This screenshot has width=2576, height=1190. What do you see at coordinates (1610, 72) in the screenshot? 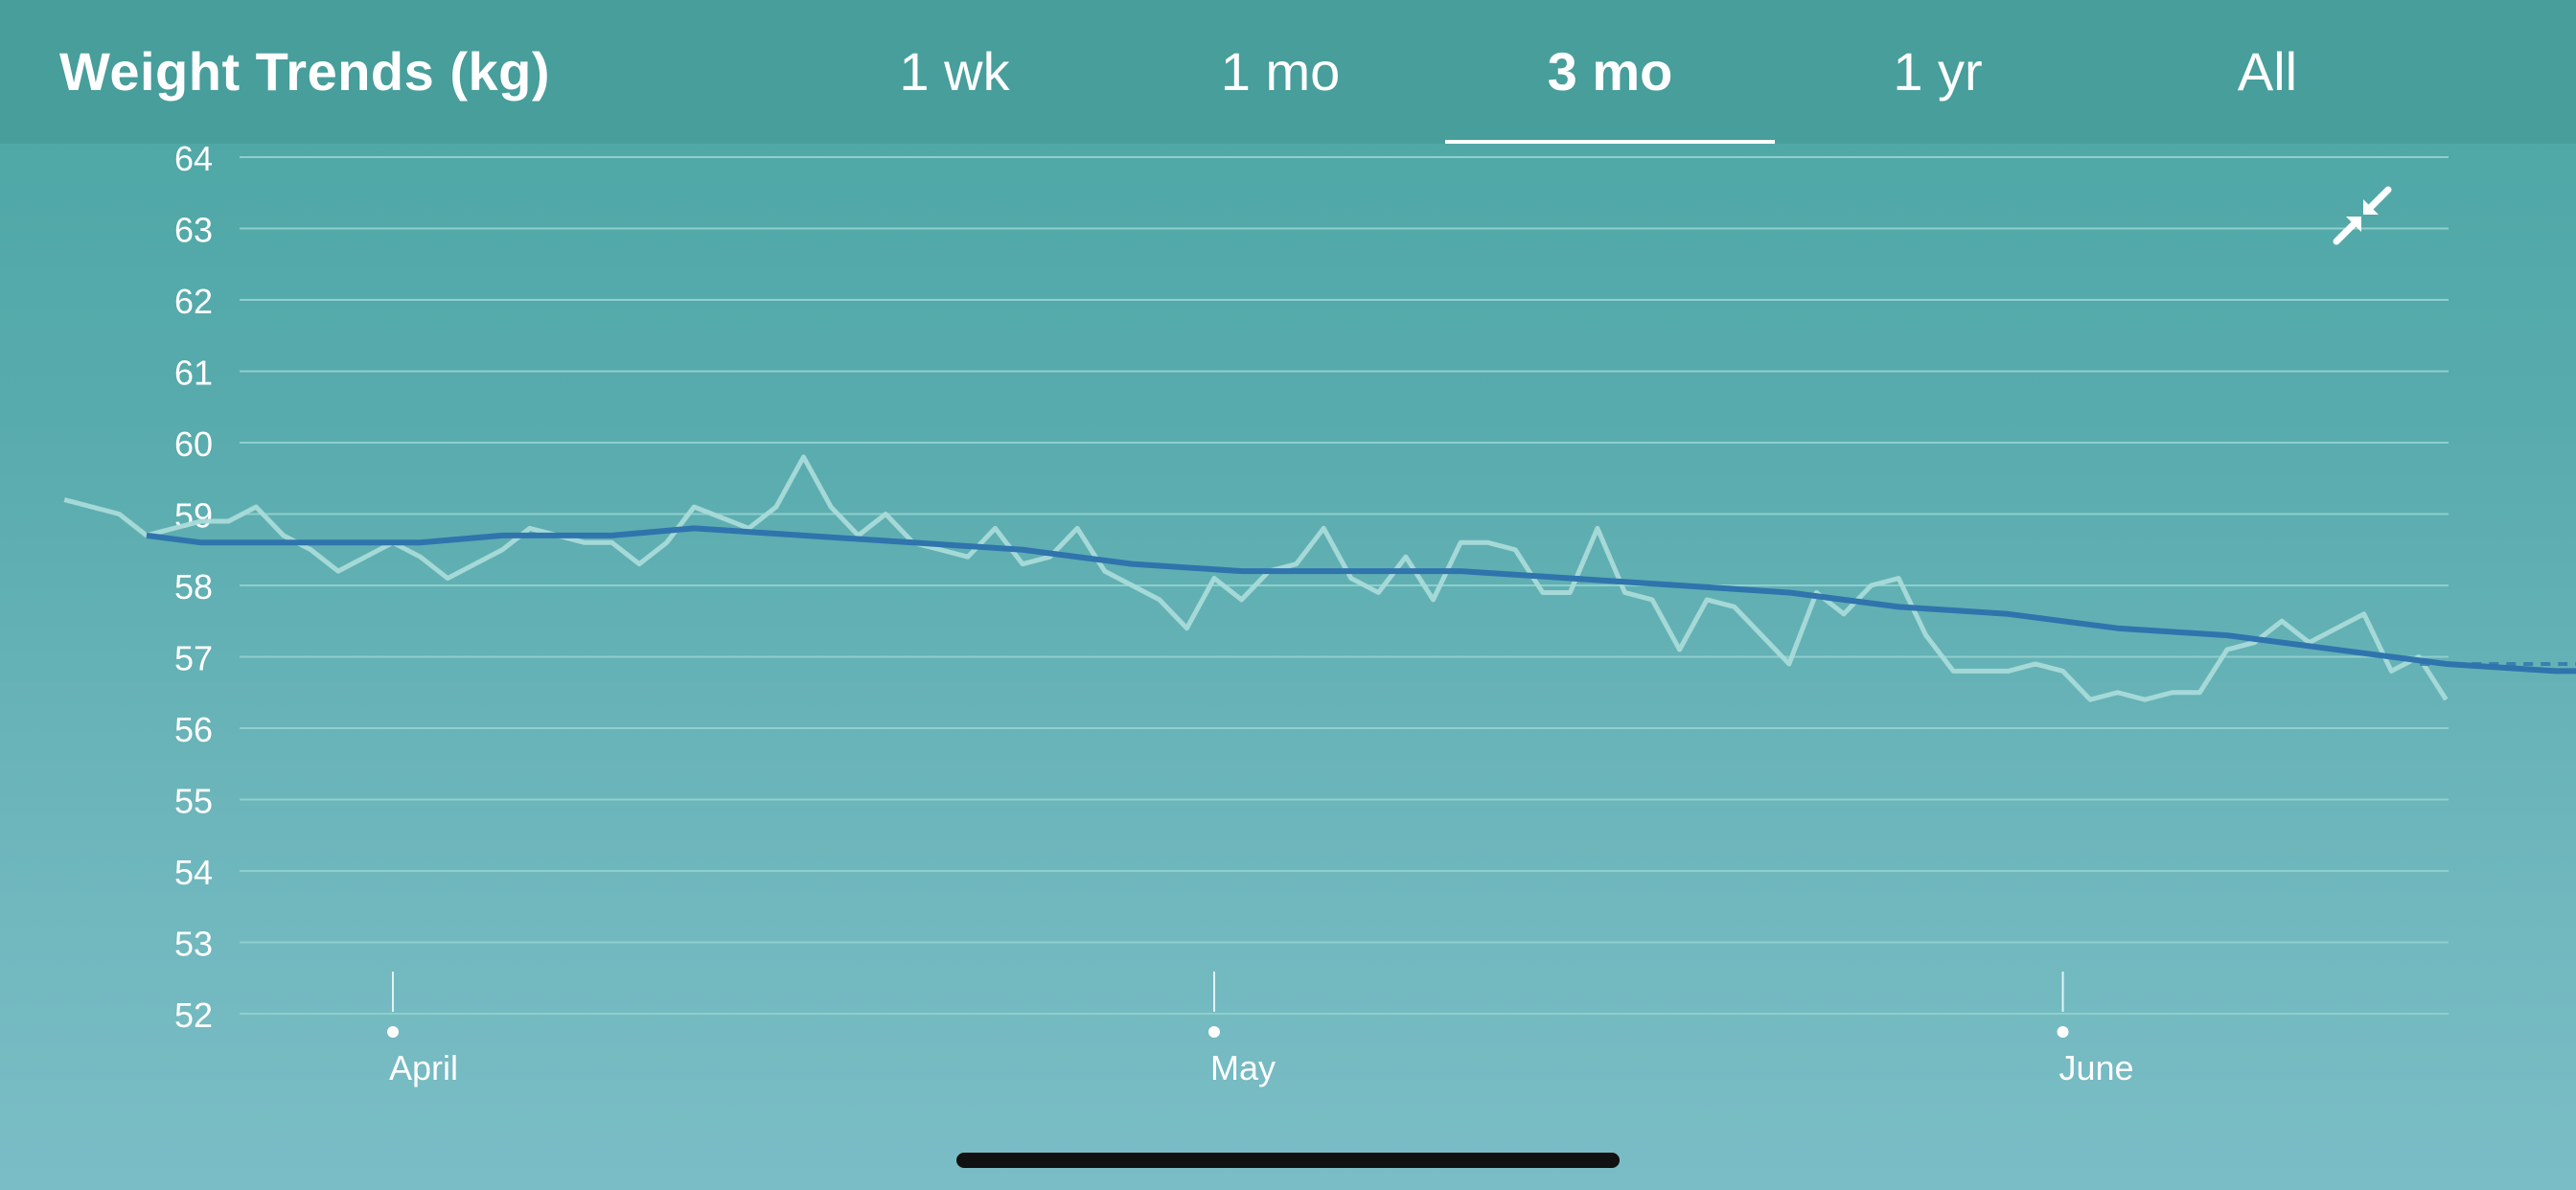
I see `tab-3-months: 3 mo` at bounding box center [1610, 72].